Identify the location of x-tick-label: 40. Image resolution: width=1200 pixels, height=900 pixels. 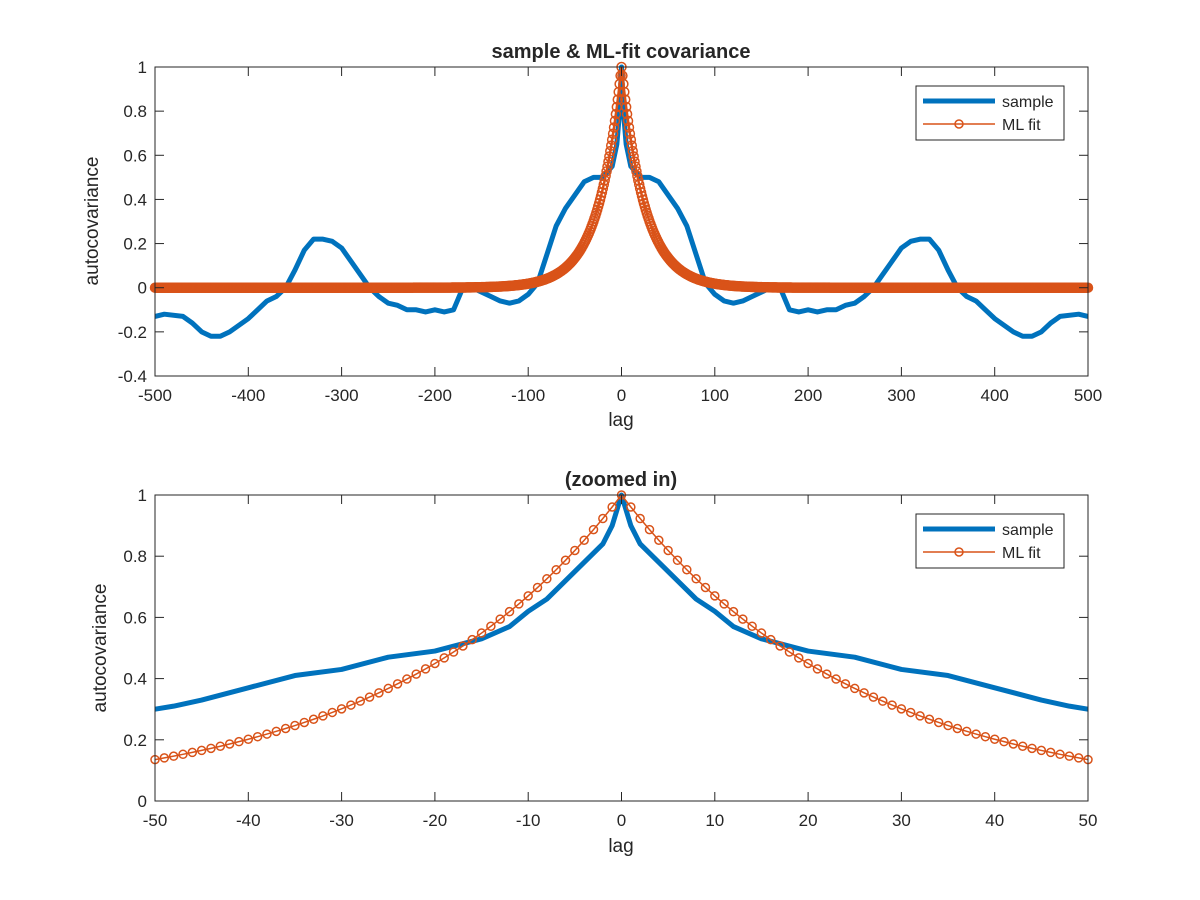
(994, 820).